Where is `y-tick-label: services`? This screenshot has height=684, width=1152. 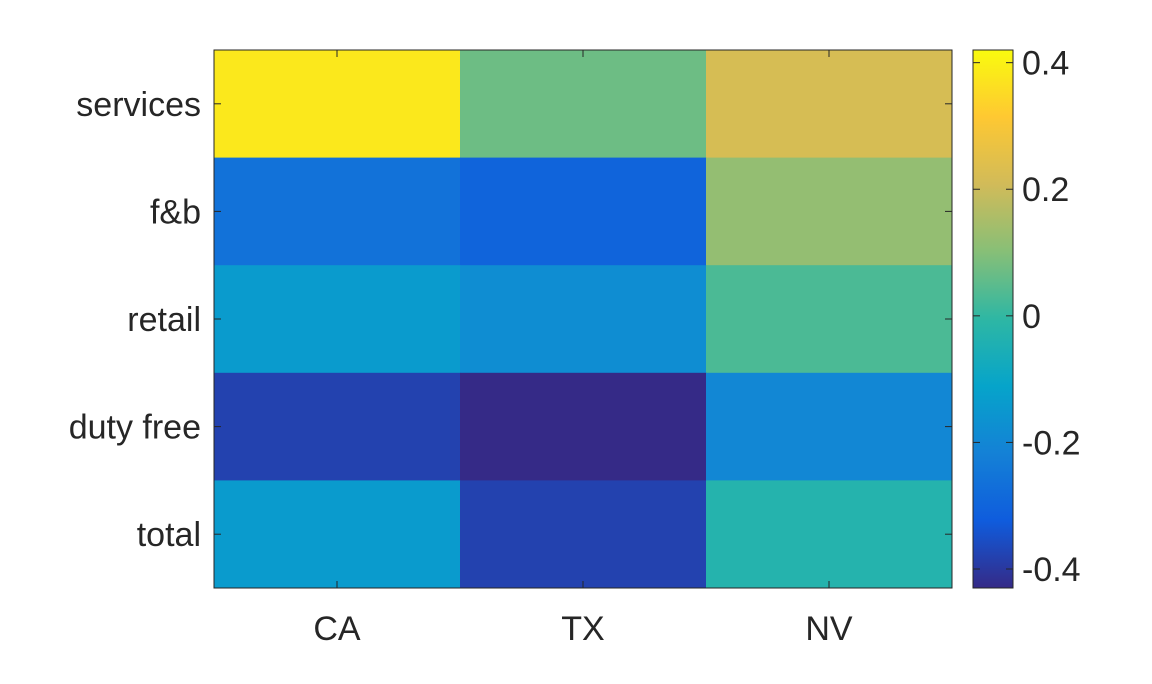 y-tick-label: services is located at coordinates (138, 105).